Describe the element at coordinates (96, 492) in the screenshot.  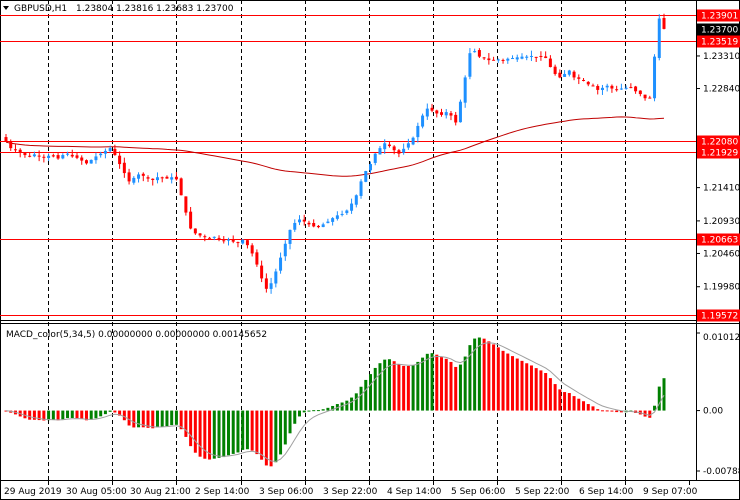
I see `time-label: 30 Aug 05:00` at that location.